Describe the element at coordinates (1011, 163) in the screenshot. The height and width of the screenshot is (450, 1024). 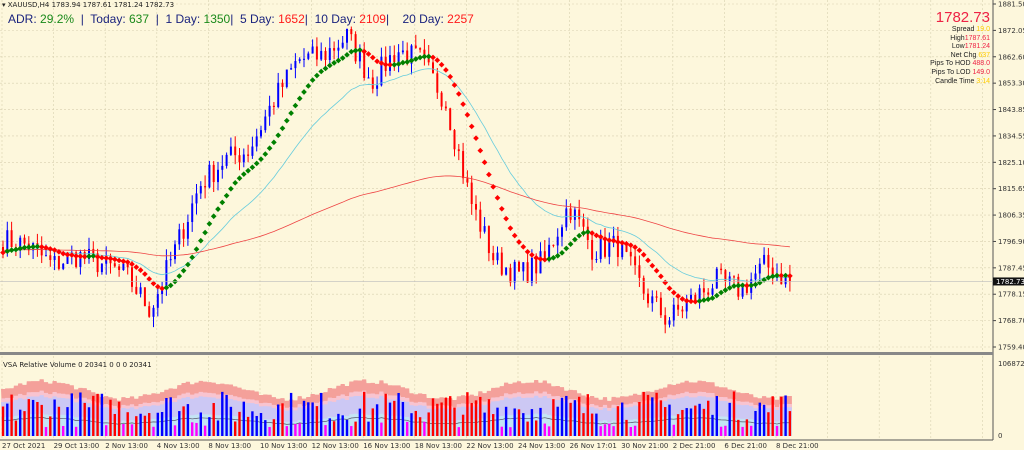
I see `y-tick-label: 1825.10` at that location.